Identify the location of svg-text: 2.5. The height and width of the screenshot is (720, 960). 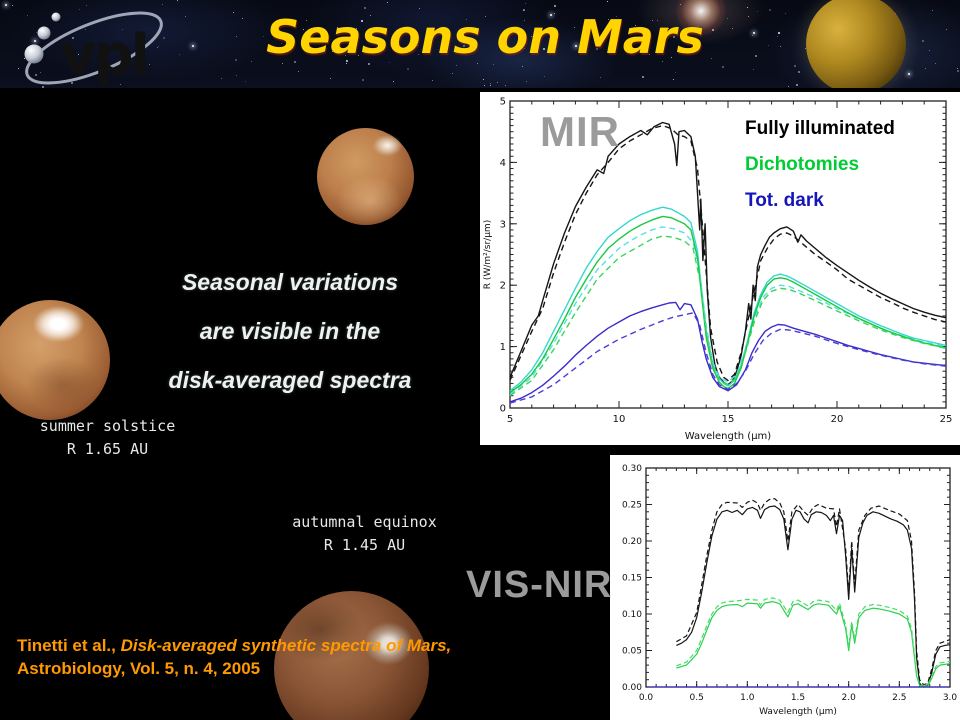
(899, 698).